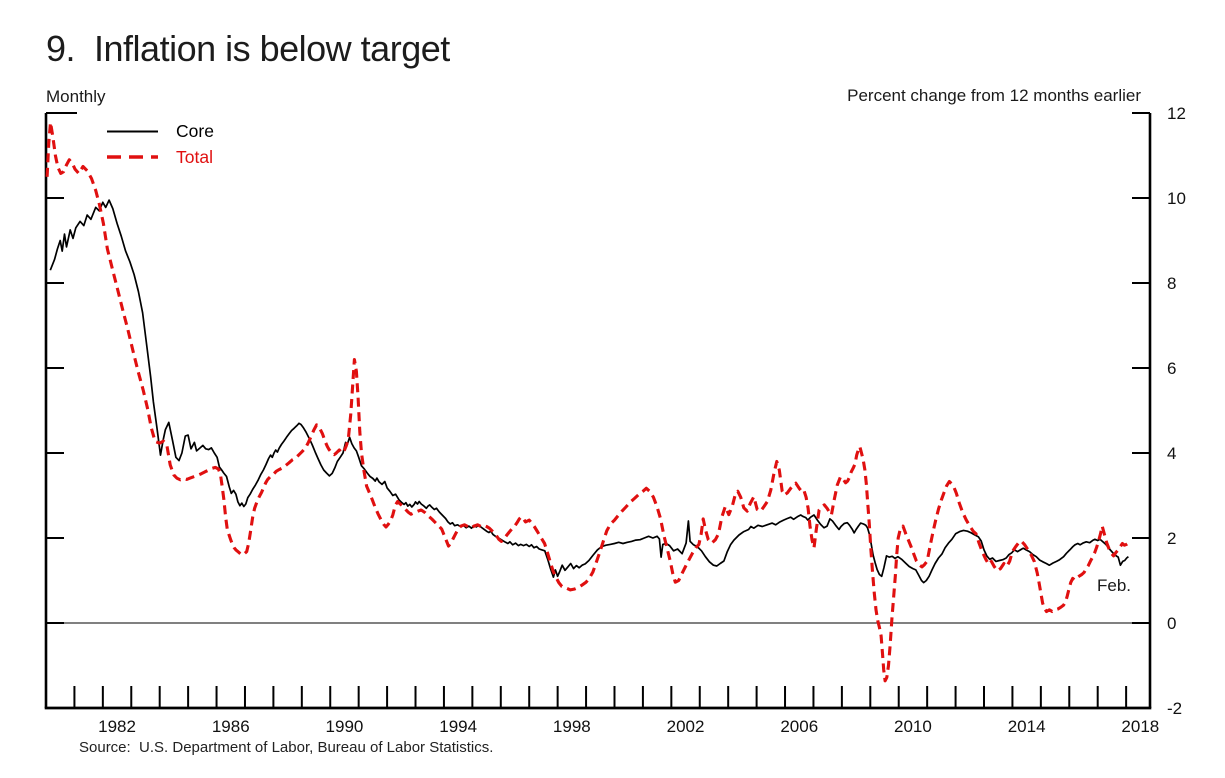 This screenshot has width=1225, height=778. I want to click on y-tick-label: 12, so click(1176, 113).